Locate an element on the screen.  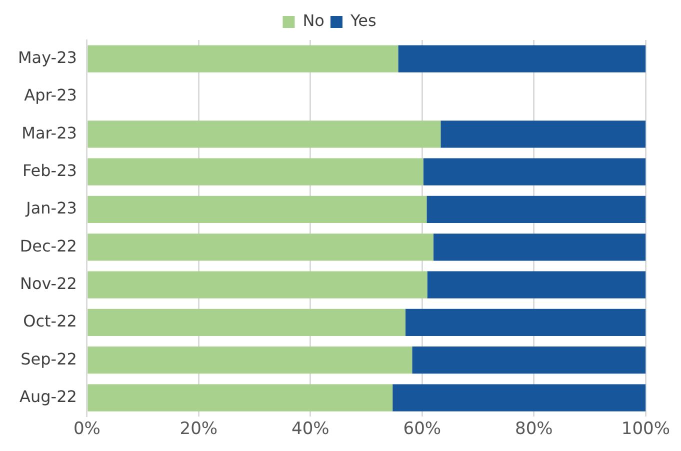
y-tick-label: Mar-23 is located at coordinates (49, 132).